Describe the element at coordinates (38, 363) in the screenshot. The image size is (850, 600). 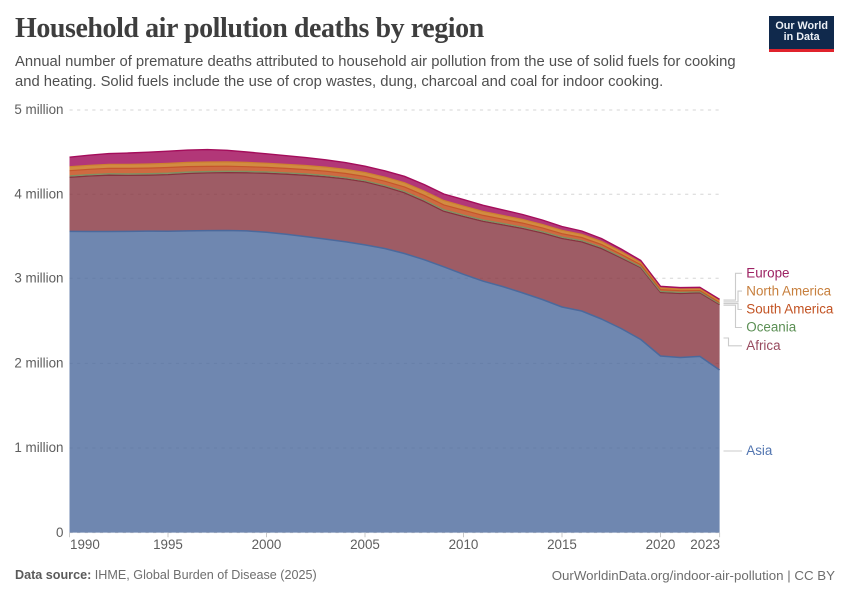
I see `svg-text: 2 million` at that location.